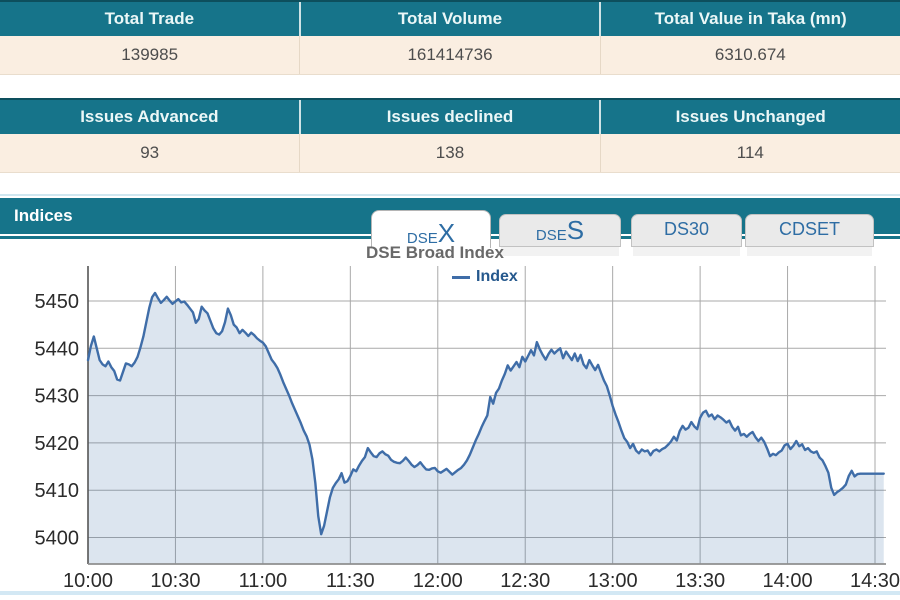  I want to click on x-axis-tick-label: 13:00, so click(613, 581).